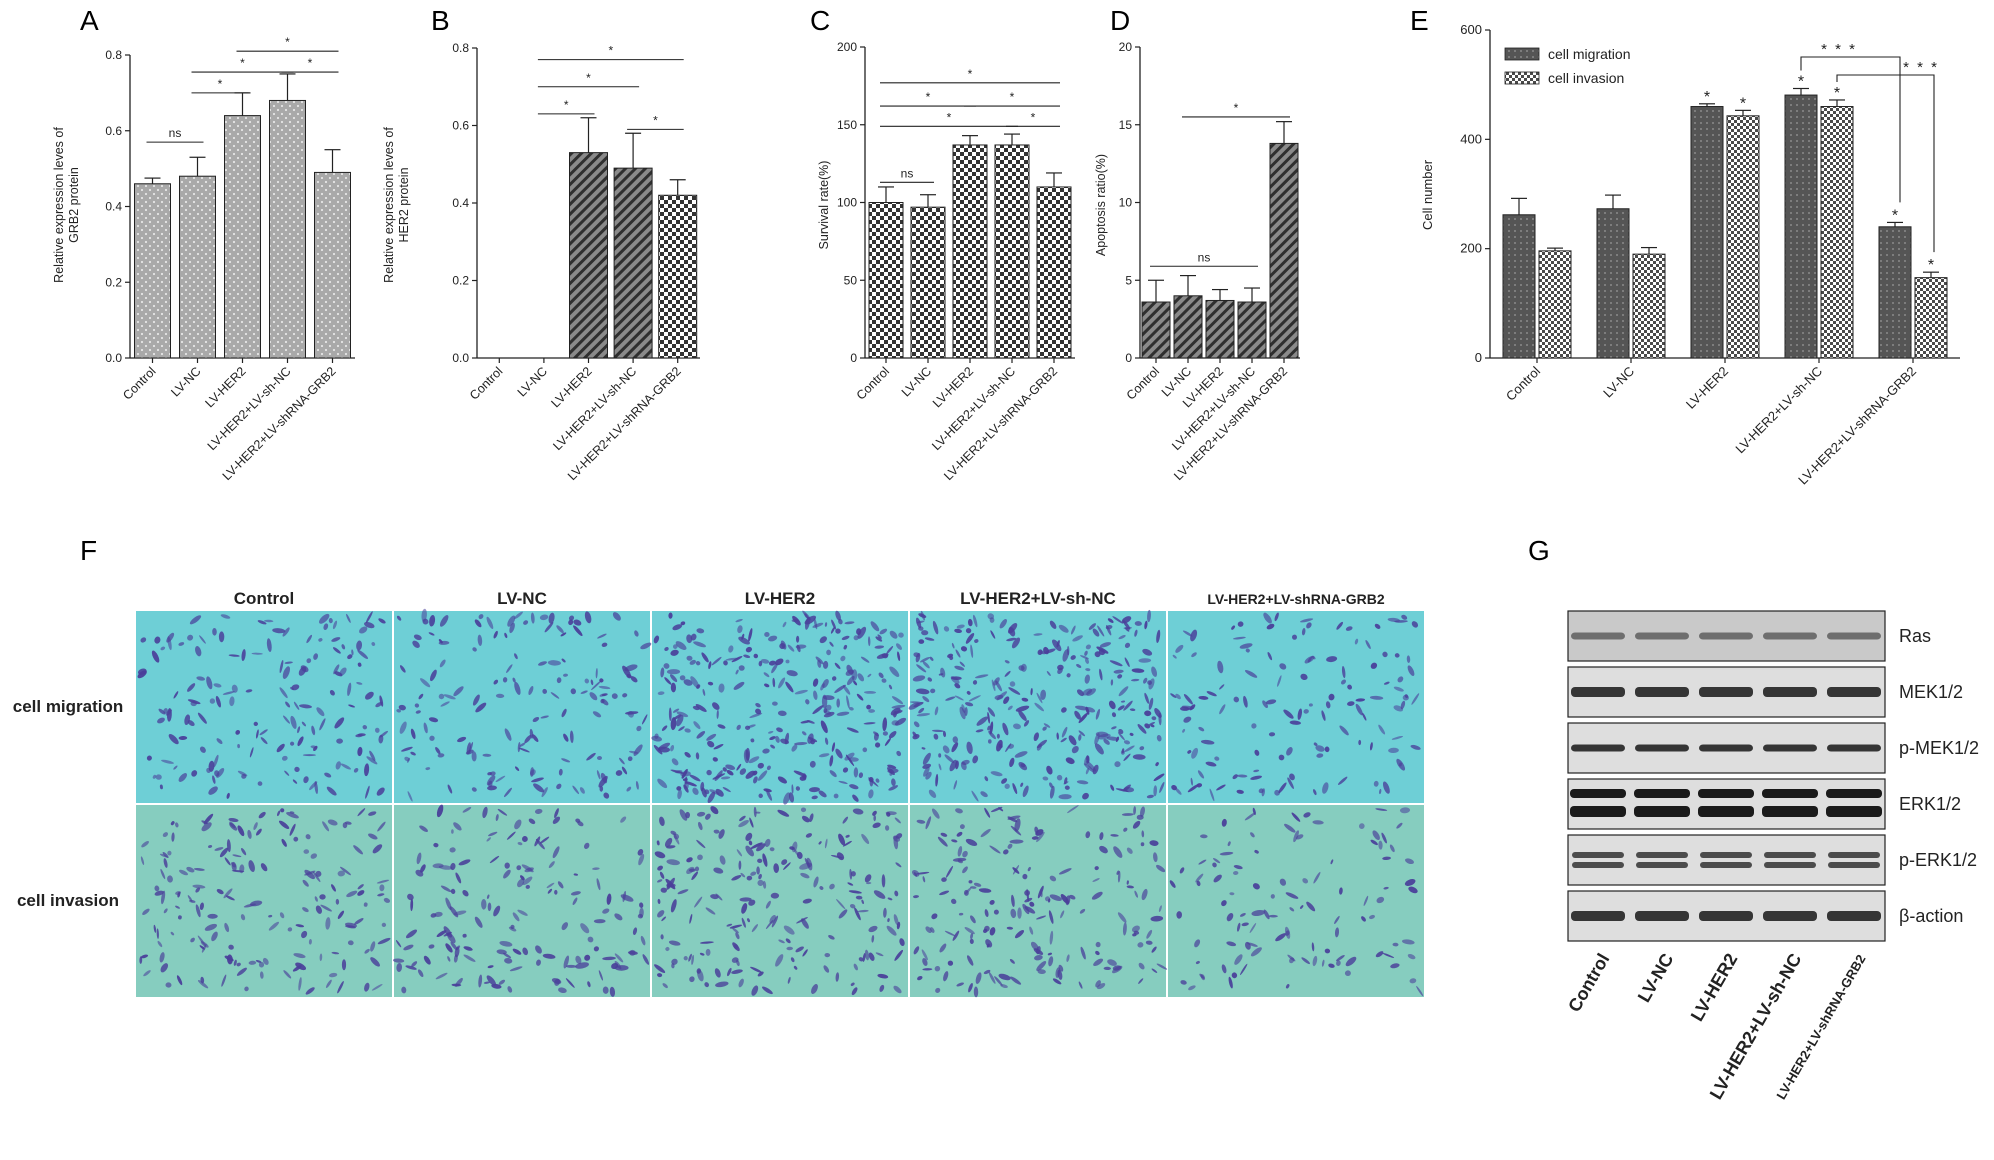  What do you see at coordinates (928, 97) in the screenshot?
I see `significance-label: *` at bounding box center [928, 97].